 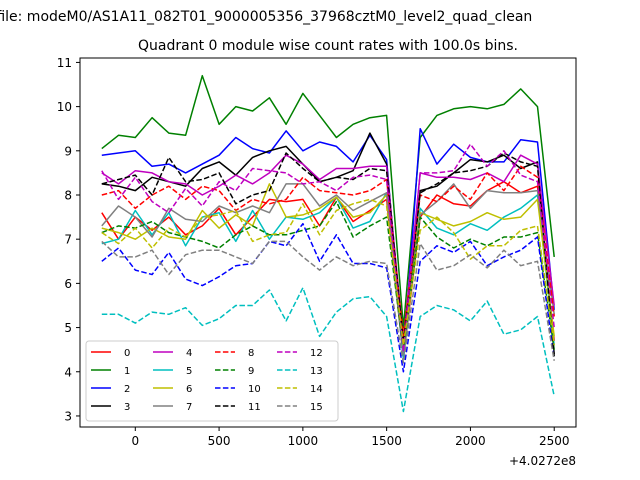 What do you see at coordinates (68, 372) in the screenshot?
I see `y-tick-label: 4` at bounding box center [68, 372].